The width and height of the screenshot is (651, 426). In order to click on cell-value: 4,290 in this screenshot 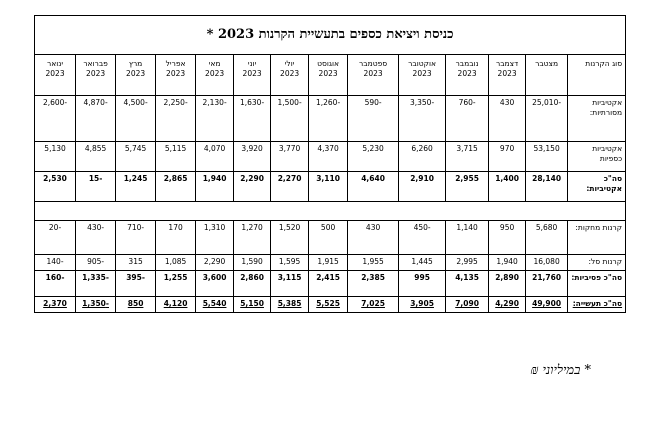, I will do `click(507, 303)`.